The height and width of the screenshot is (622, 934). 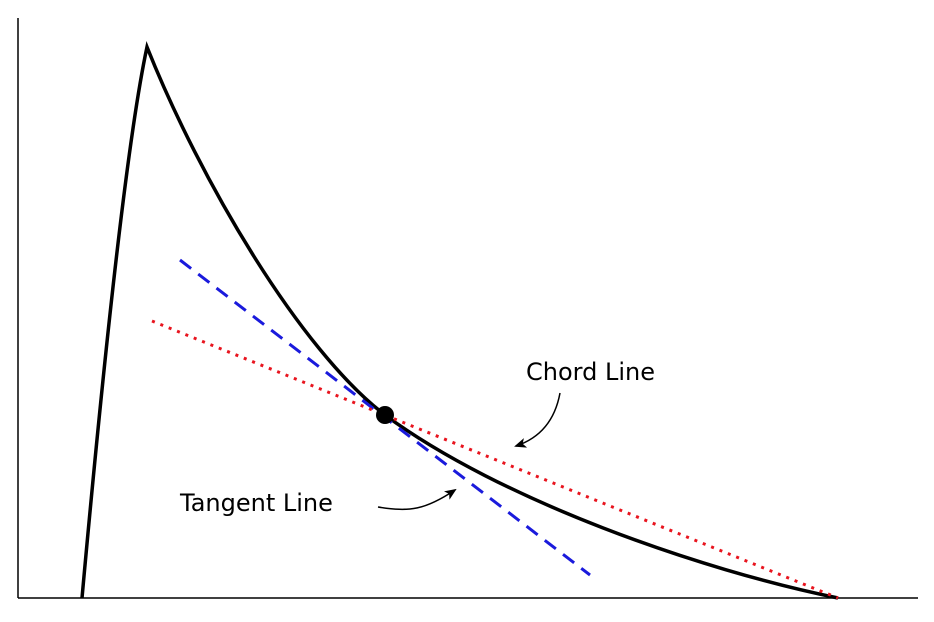 What do you see at coordinates (417, 499) in the screenshot?
I see `tangent-arrow` at bounding box center [417, 499].